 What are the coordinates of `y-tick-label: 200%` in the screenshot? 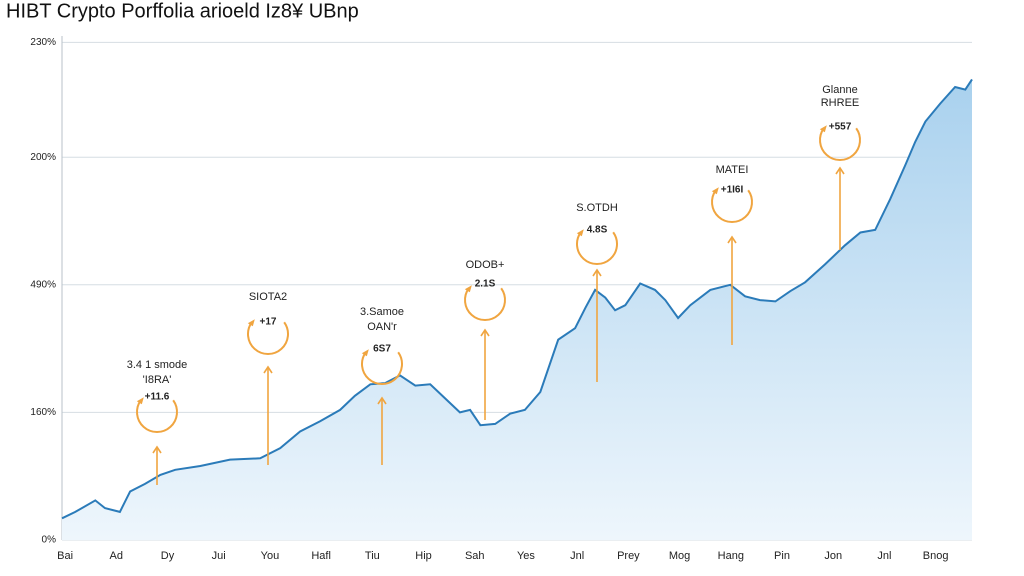 It's located at (43, 157).